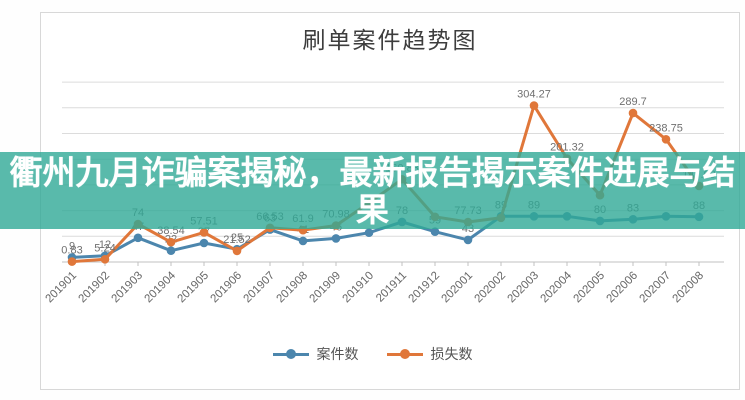 This screenshot has height=400, width=745. I want to click on losses-data-label: 21.52, so click(237, 240).